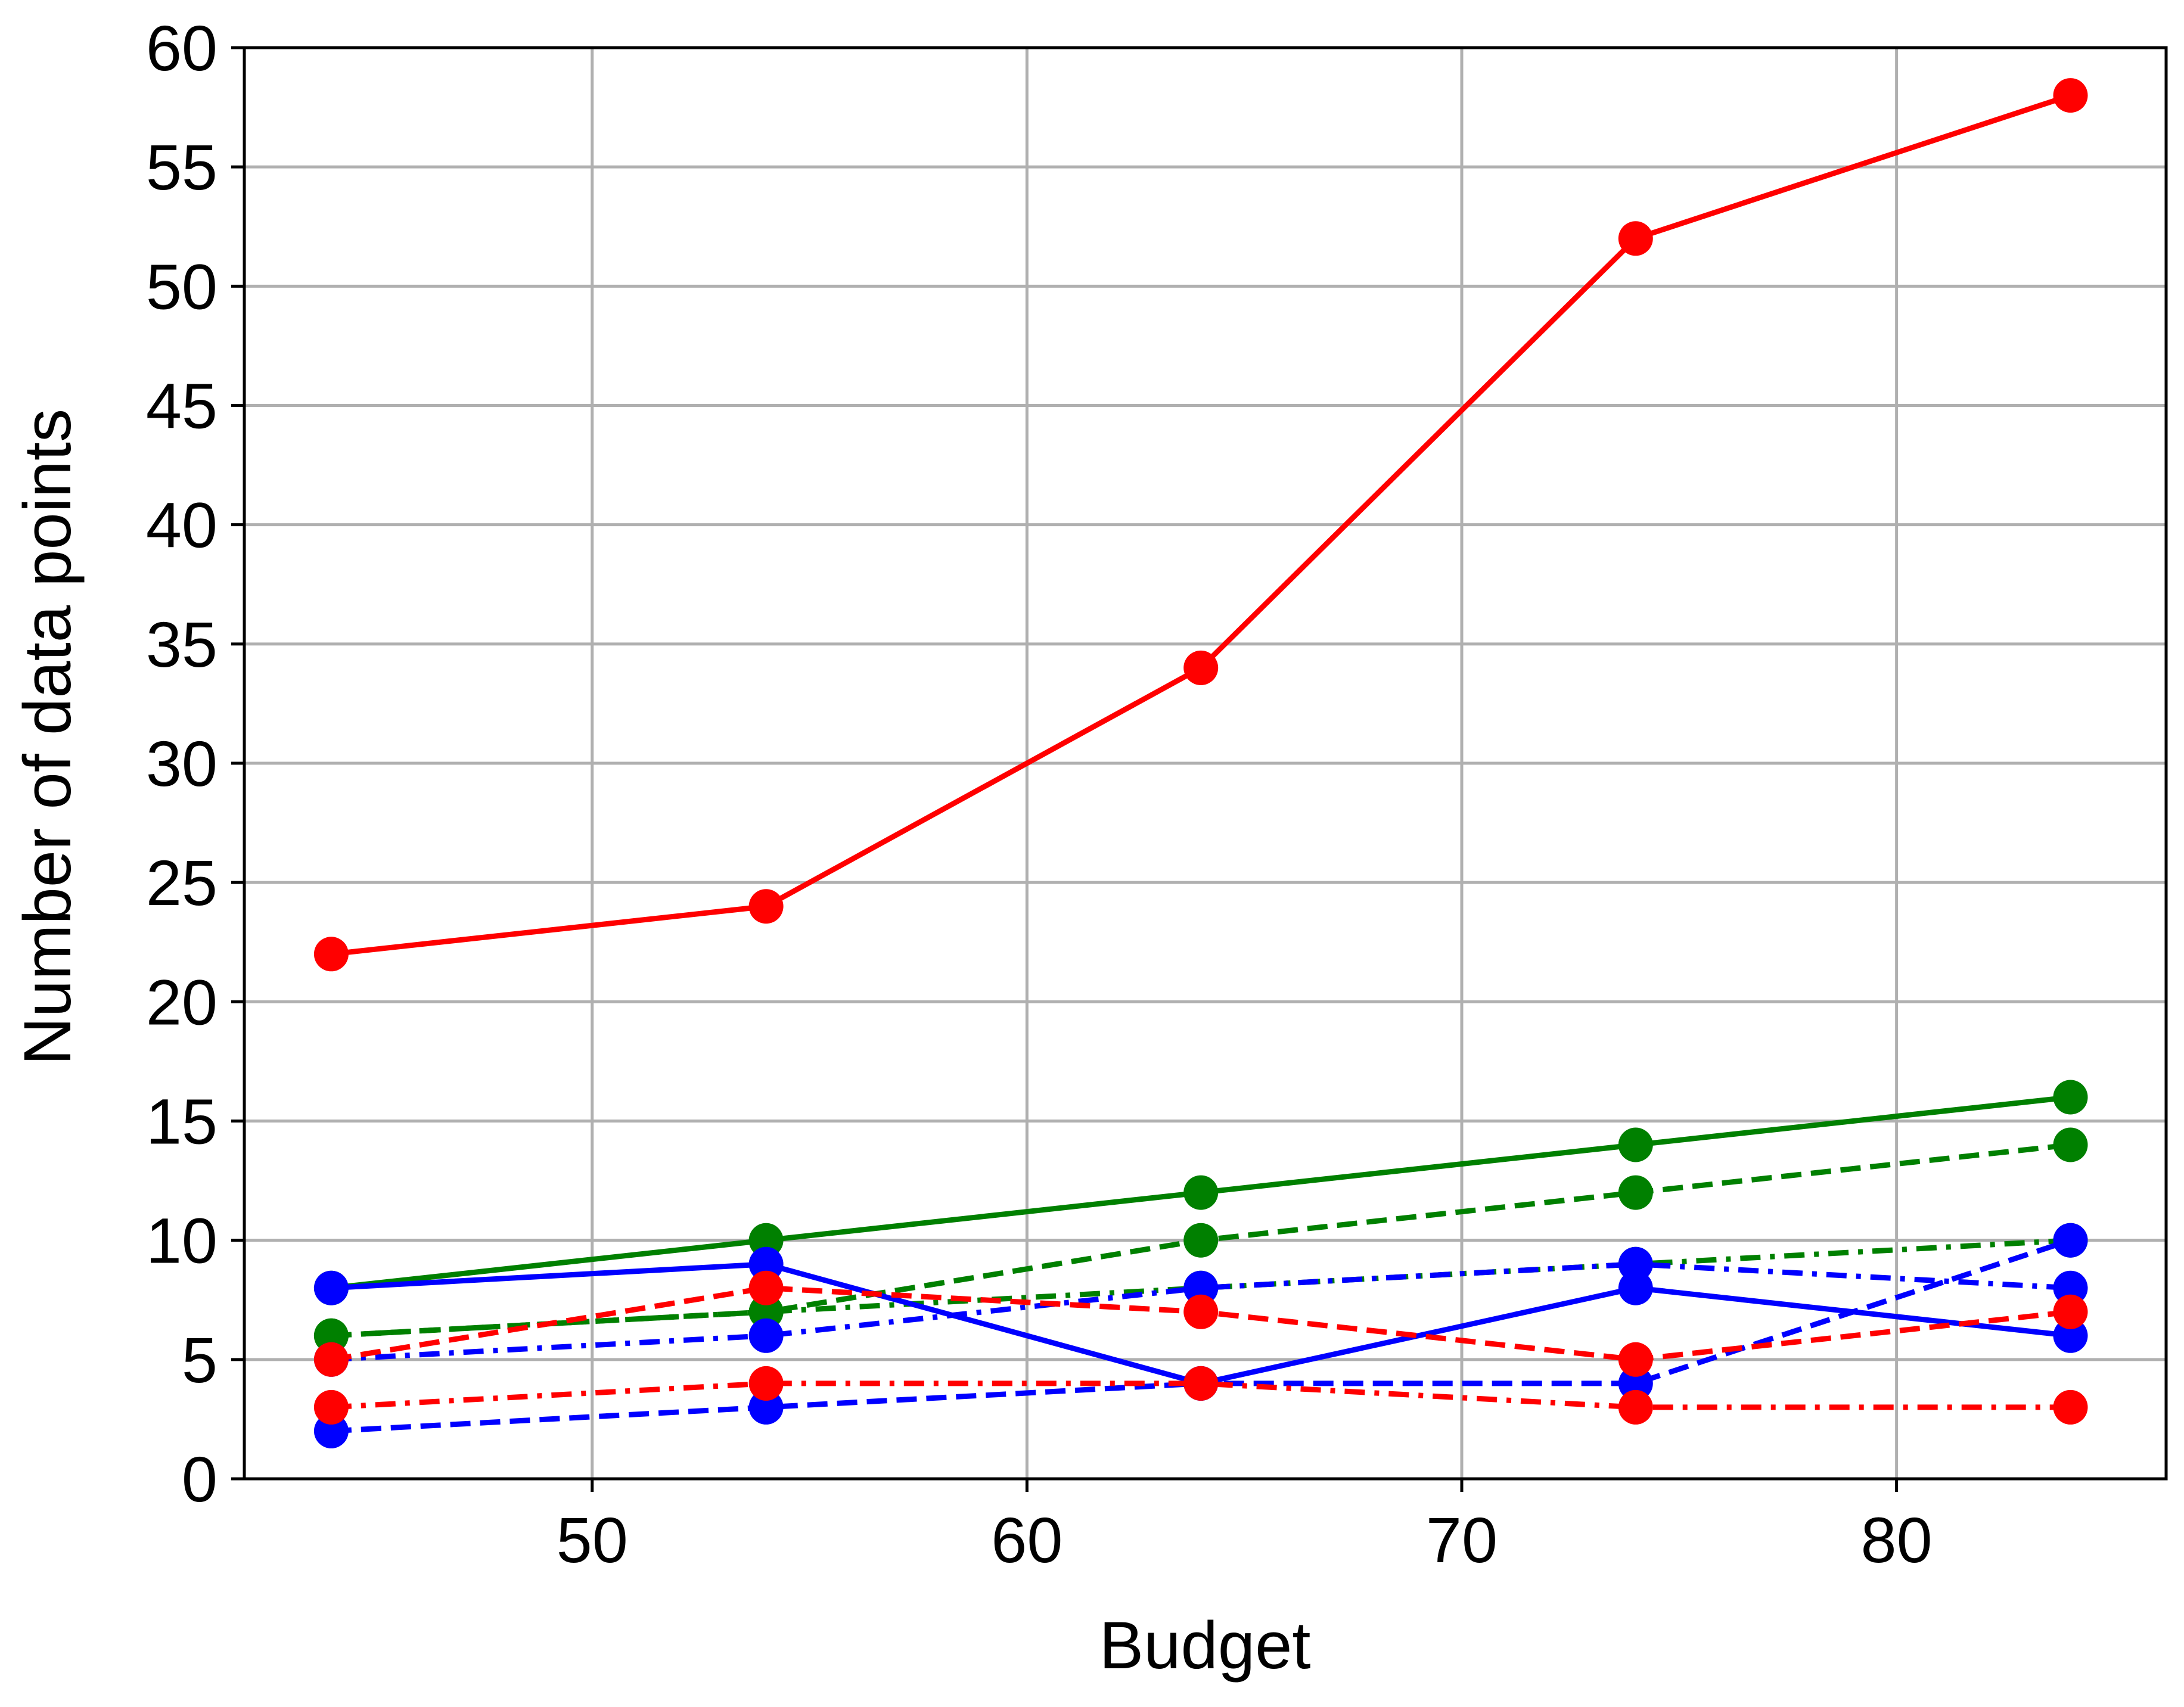  Describe the element at coordinates (1027, 1540) in the screenshot. I see `x-tick-label-60: 60` at that location.